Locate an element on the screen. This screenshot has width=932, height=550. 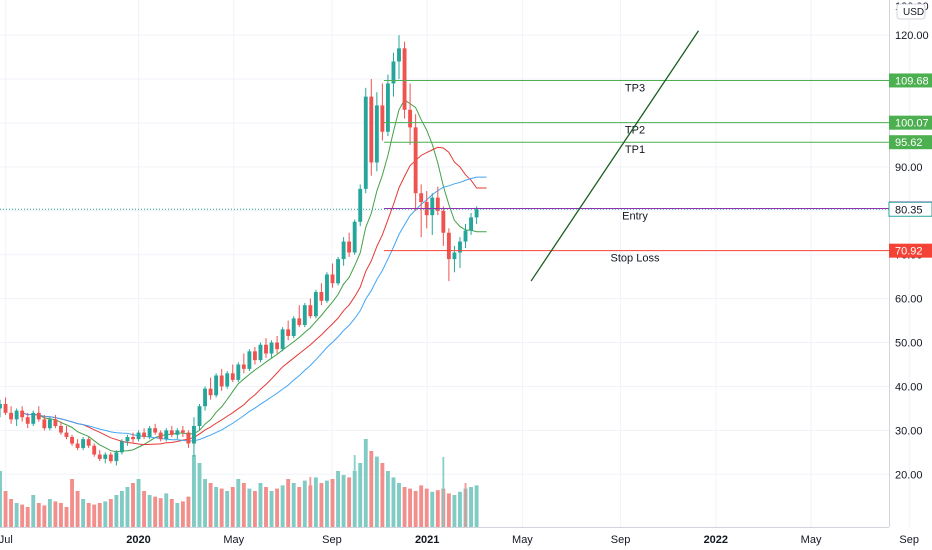
trendline is located at coordinates (615, 156).